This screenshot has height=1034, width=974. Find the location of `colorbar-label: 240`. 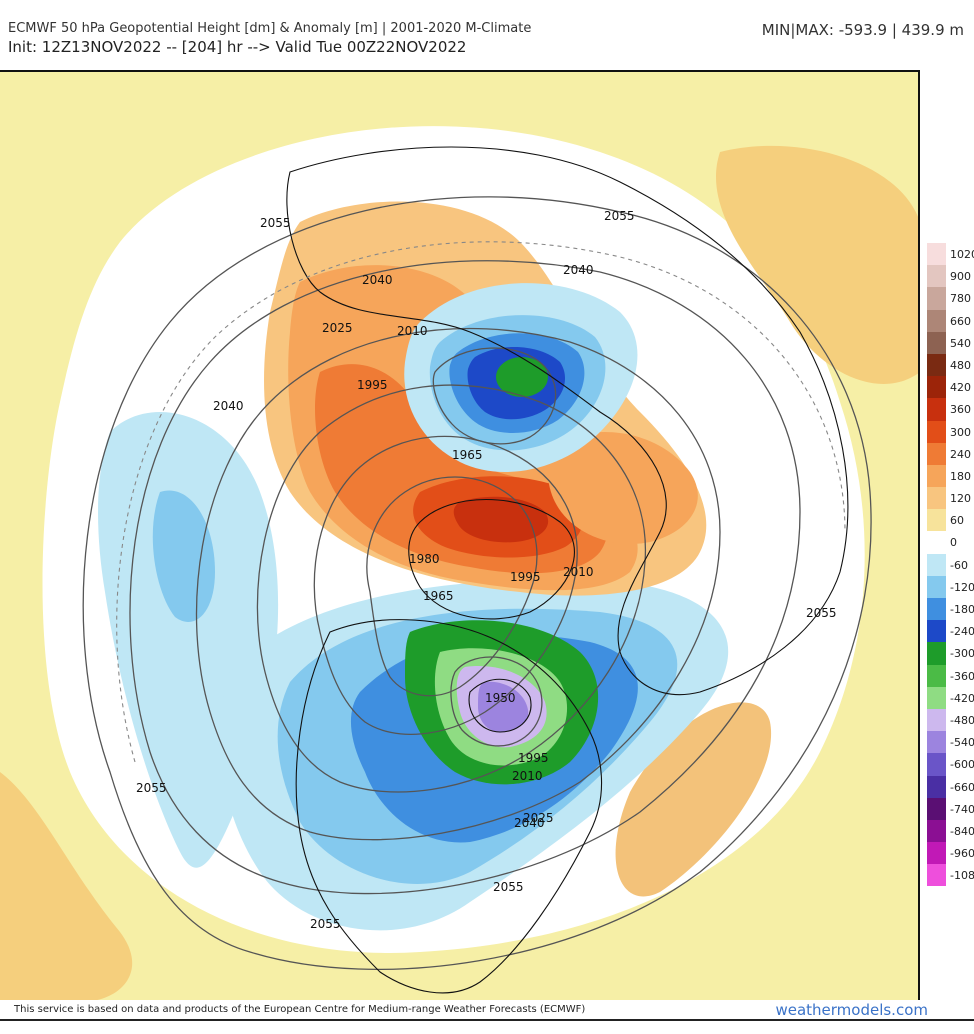

colorbar-label: 240 is located at coordinates (960, 454).